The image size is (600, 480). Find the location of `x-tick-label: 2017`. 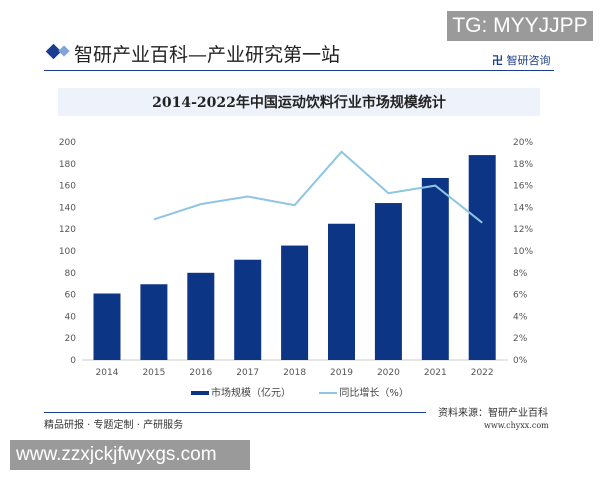

x-tick-label: 2017 is located at coordinates (247, 373).